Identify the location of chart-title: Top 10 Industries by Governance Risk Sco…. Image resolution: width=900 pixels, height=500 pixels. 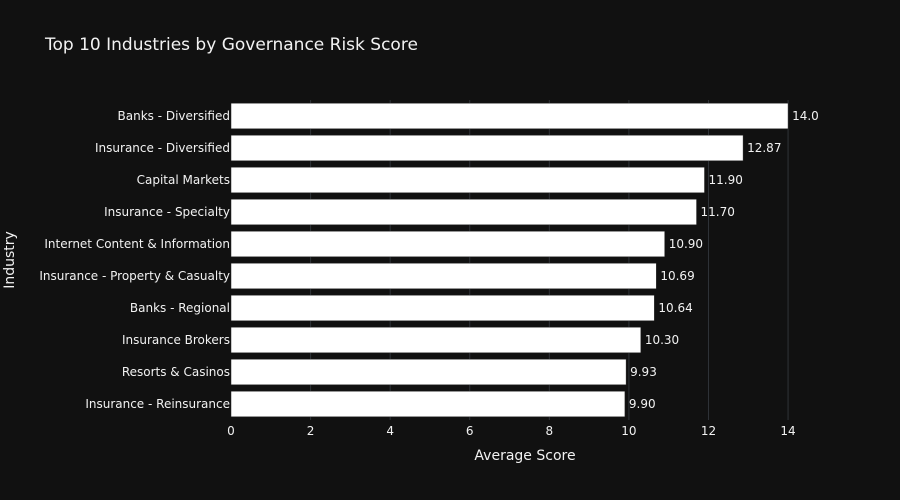
(231, 45).